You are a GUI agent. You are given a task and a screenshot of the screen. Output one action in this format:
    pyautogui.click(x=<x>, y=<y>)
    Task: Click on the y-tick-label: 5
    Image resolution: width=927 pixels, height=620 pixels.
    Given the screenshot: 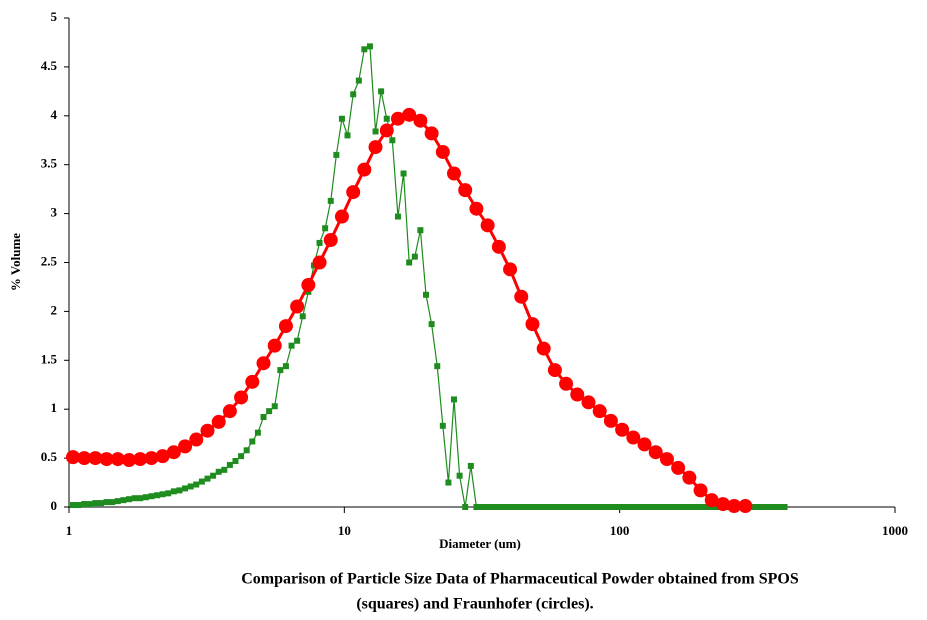 What is the action you would take?
    pyautogui.click(x=54, y=16)
    